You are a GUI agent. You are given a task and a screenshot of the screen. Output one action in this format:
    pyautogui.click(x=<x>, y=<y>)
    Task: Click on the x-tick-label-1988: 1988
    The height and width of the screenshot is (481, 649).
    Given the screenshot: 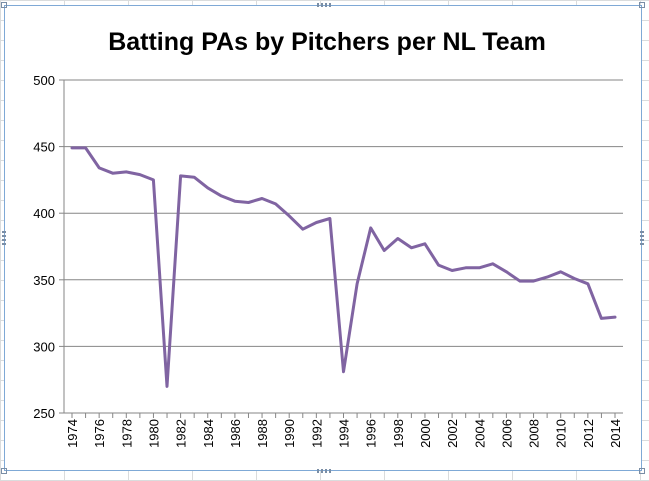 What is the action you would take?
    pyautogui.click(x=262, y=433)
    